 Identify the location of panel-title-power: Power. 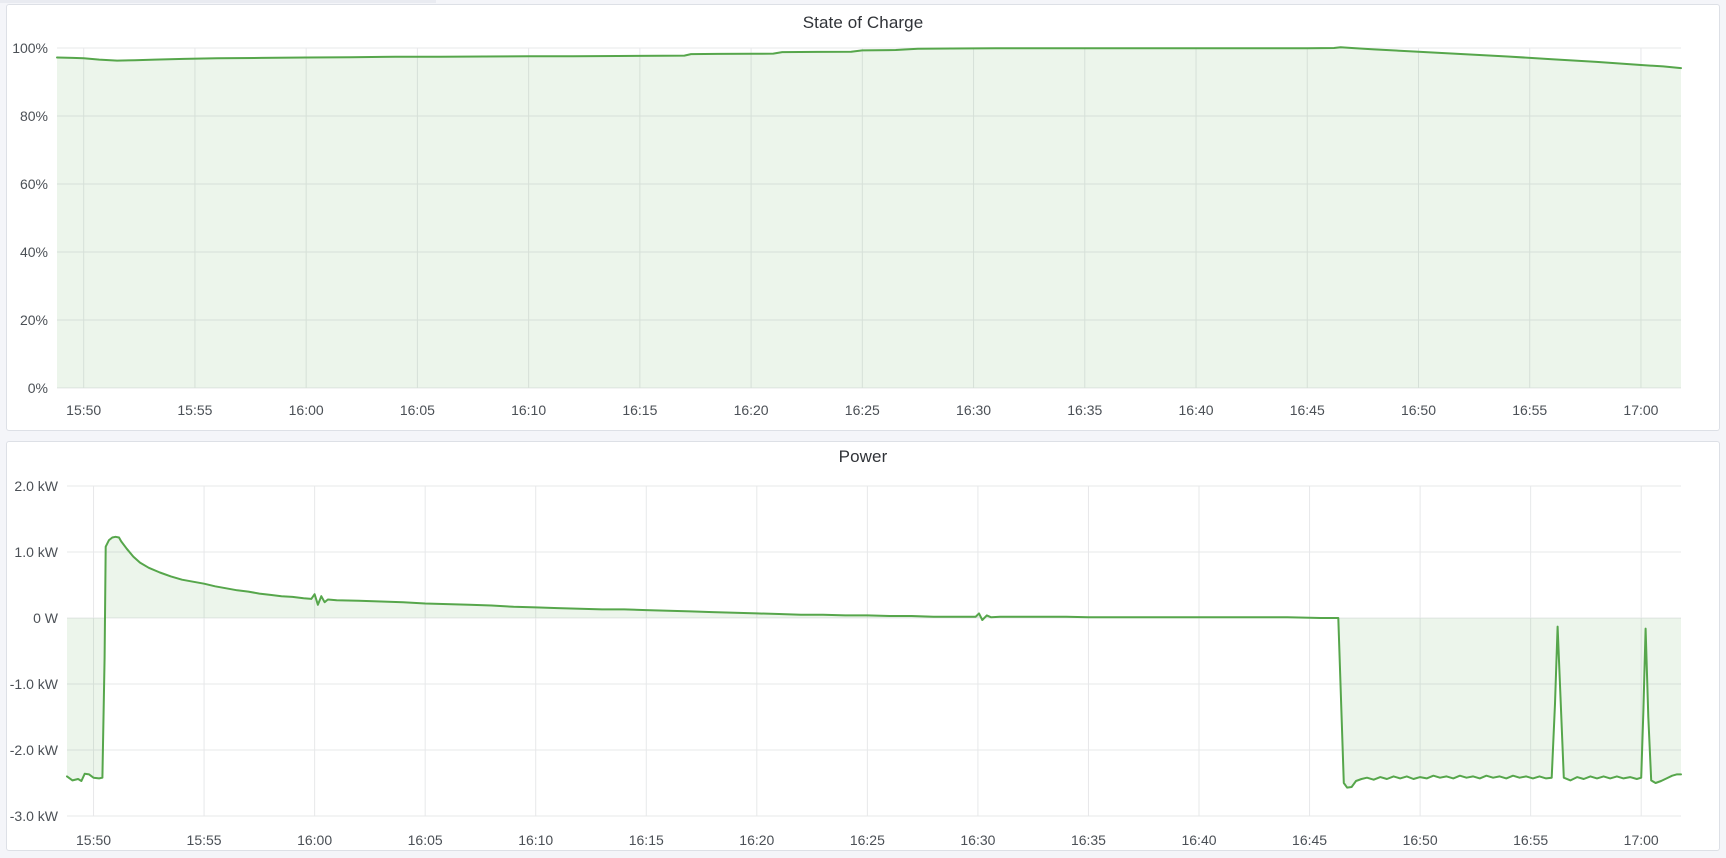
(863, 456).